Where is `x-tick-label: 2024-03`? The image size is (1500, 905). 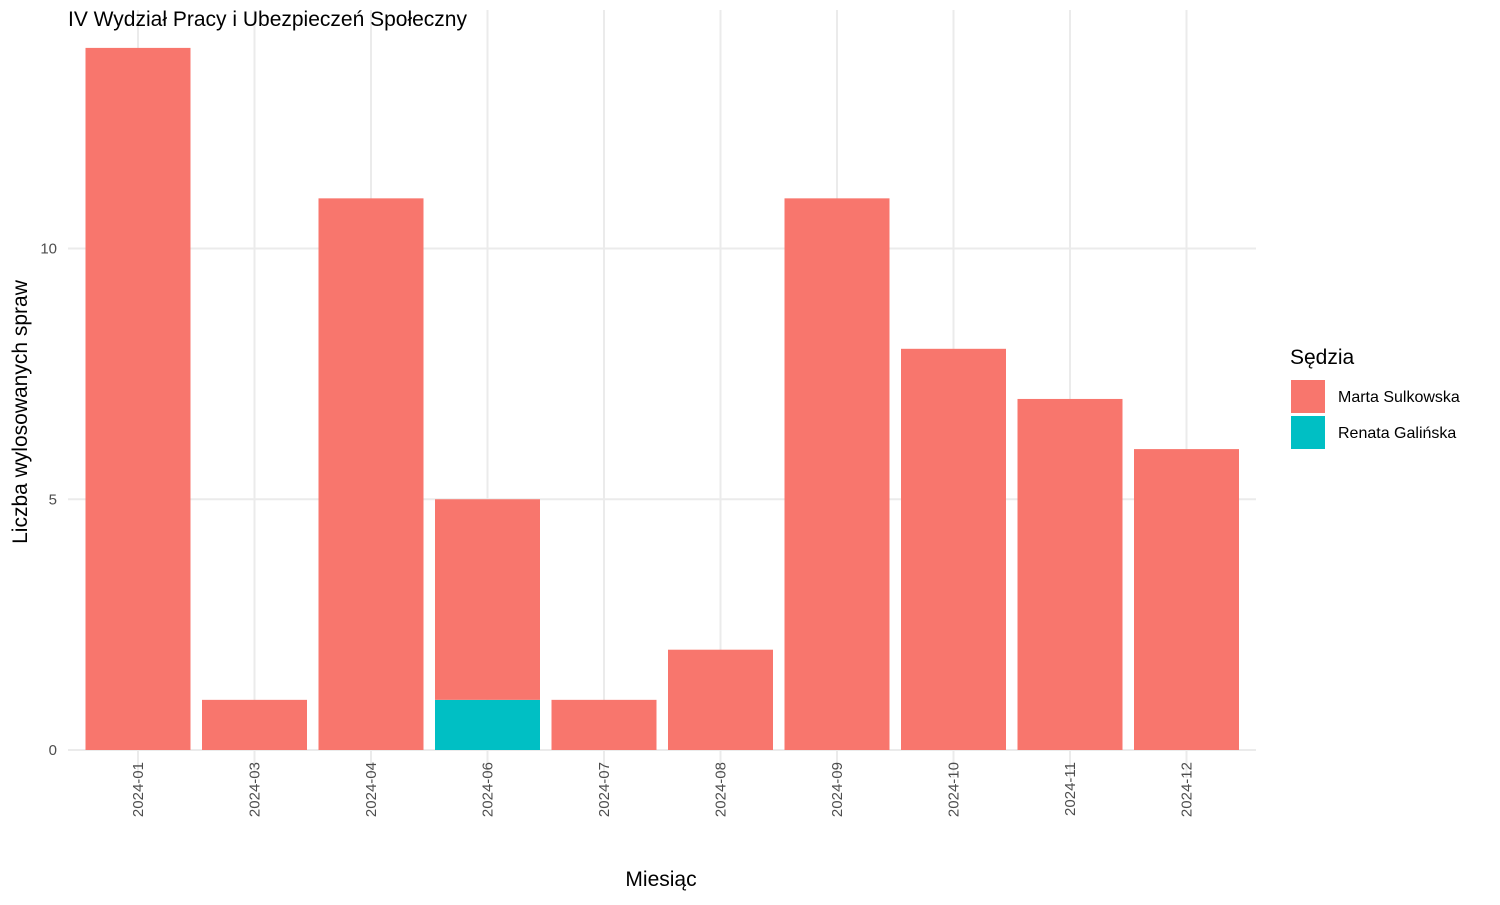
x-tick-label: 2024-03 is located at coordinates (255, 789).